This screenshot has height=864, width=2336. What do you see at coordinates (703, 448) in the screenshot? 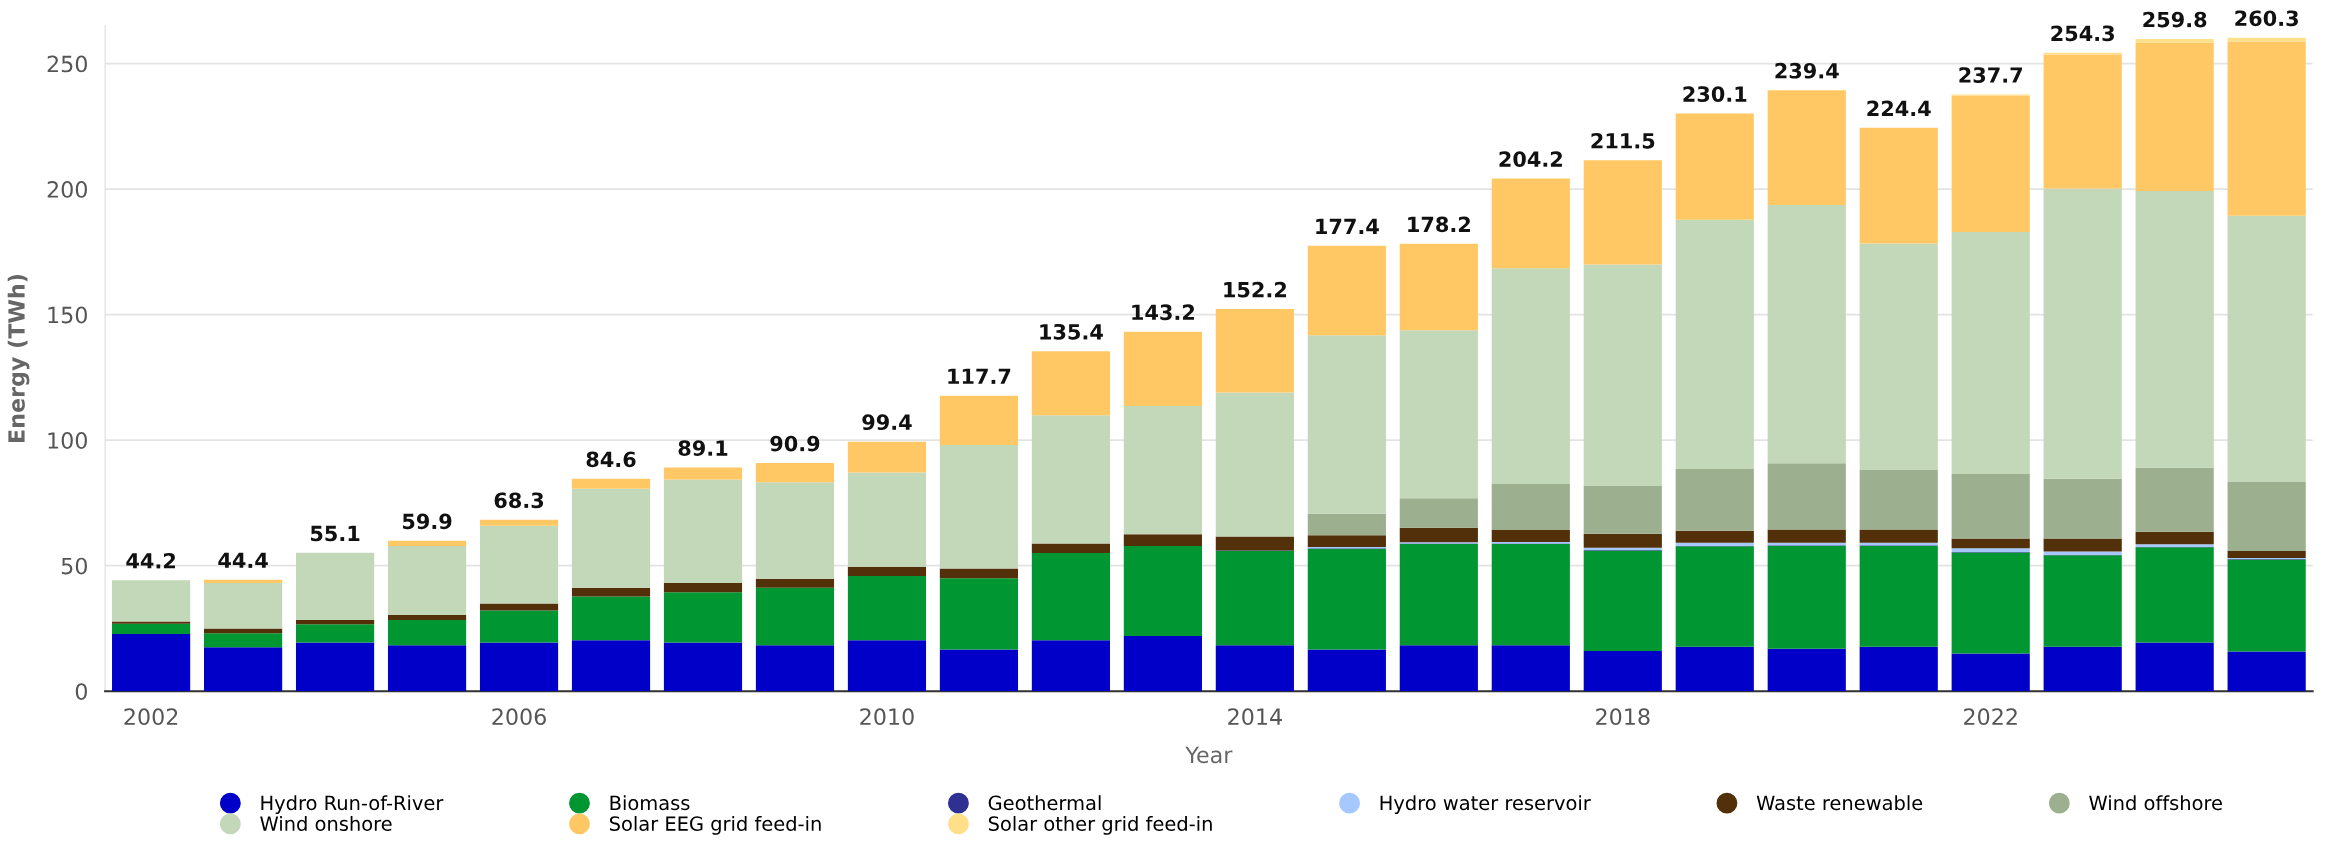
I see `total-label: 89.1` at bounding box center [703, 448].